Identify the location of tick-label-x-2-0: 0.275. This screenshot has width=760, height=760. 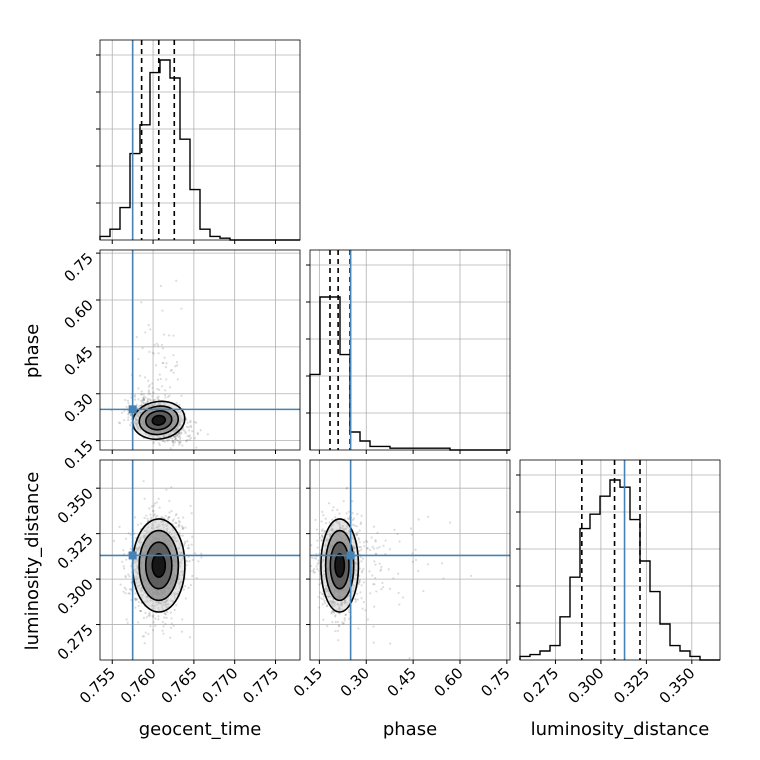
(540, 685).